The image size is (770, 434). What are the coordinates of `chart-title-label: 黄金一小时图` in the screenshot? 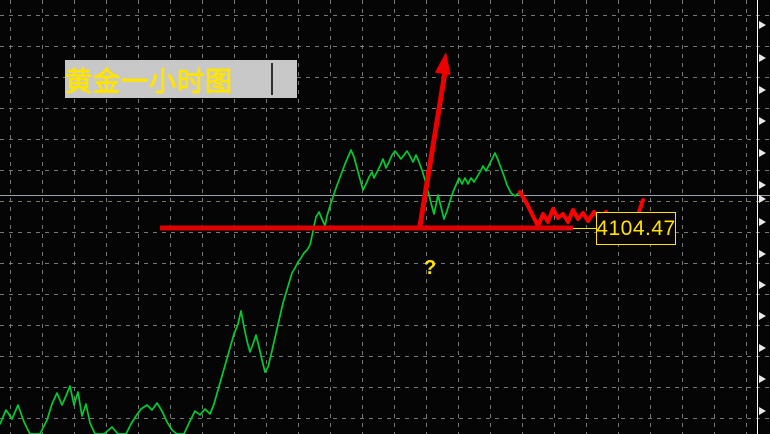 It's located at (149, 82).